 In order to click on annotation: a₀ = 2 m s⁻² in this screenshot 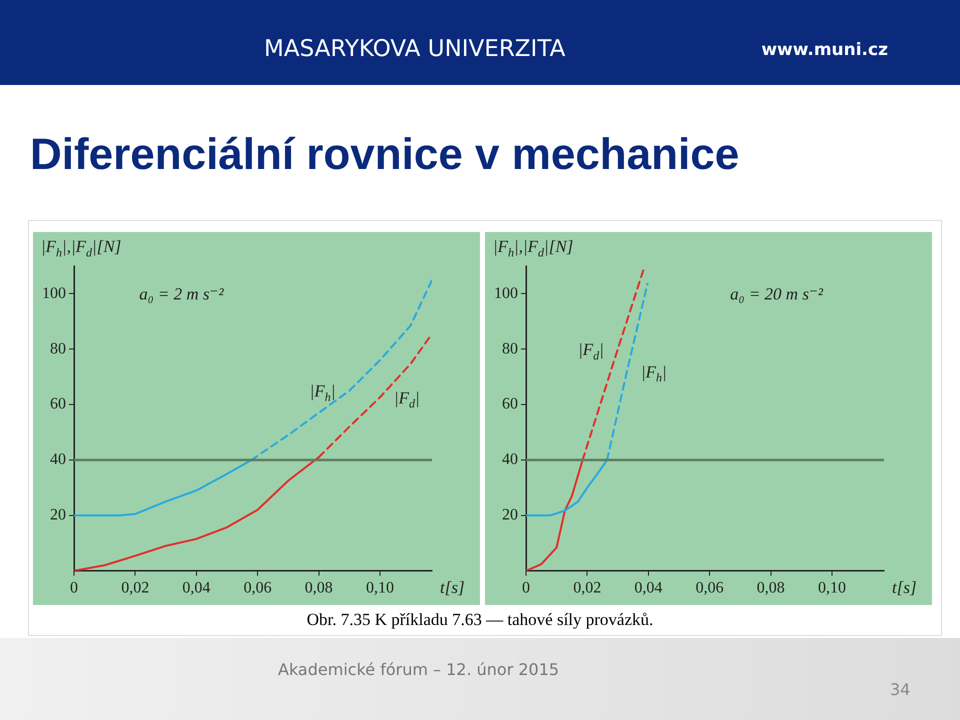, I will do `click(181, 294)`.